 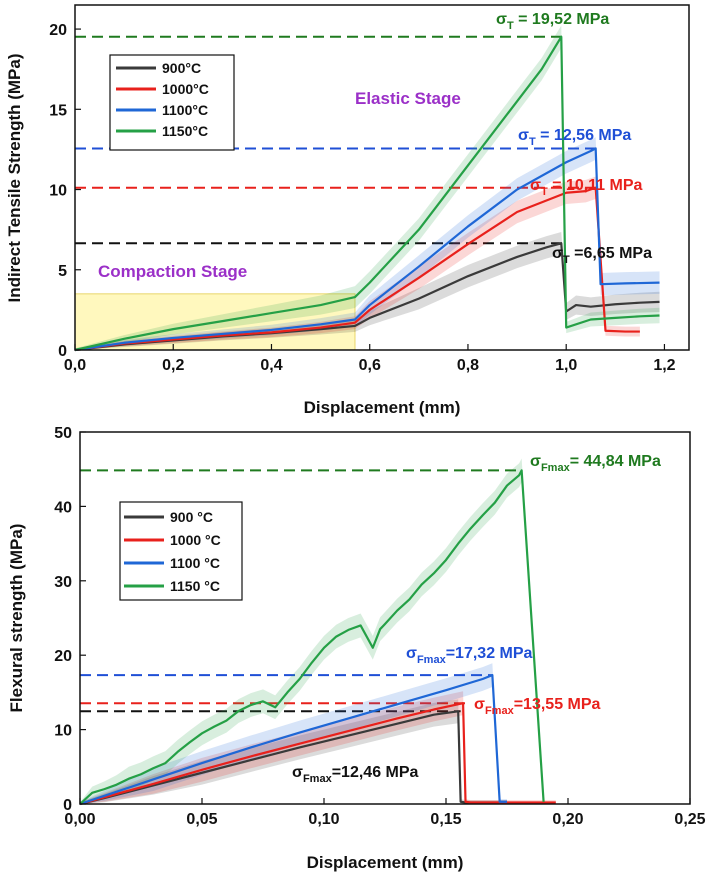 I want to click on legend: 900°C 1000°C 1100°C 1150°C, so click(x=172, y=102).